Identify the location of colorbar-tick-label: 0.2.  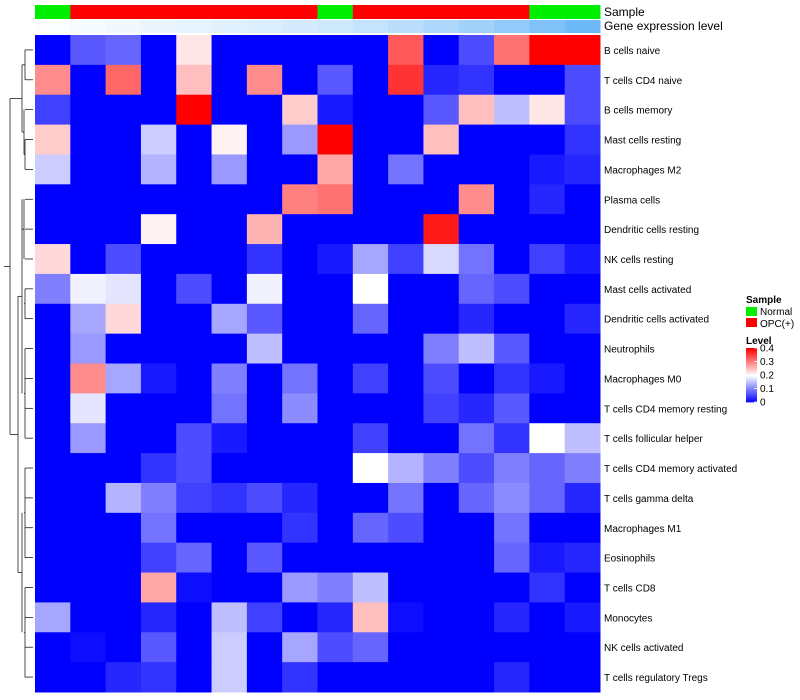
(767, 376).